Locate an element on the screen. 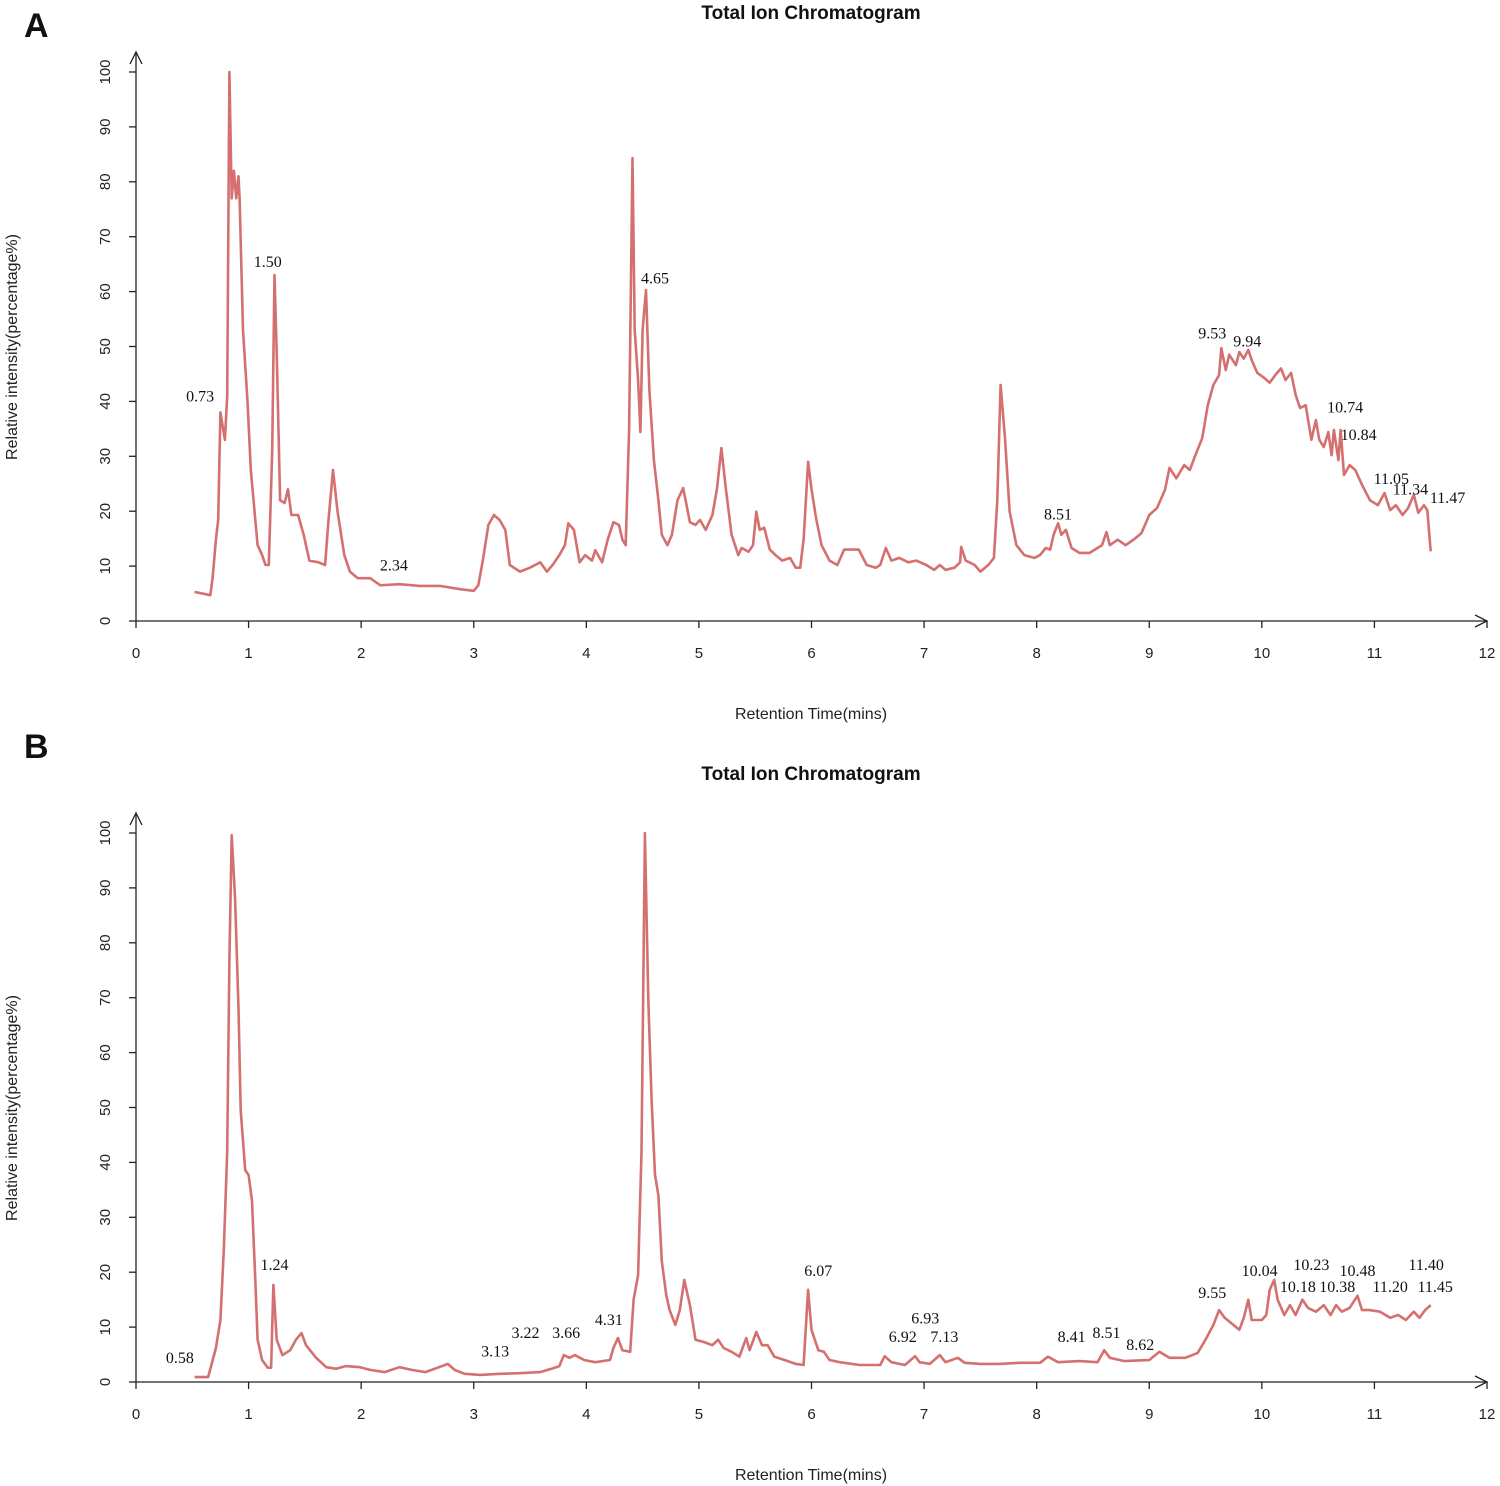  peak-annotation: 9.53 is located at coordinates (1212, 333).